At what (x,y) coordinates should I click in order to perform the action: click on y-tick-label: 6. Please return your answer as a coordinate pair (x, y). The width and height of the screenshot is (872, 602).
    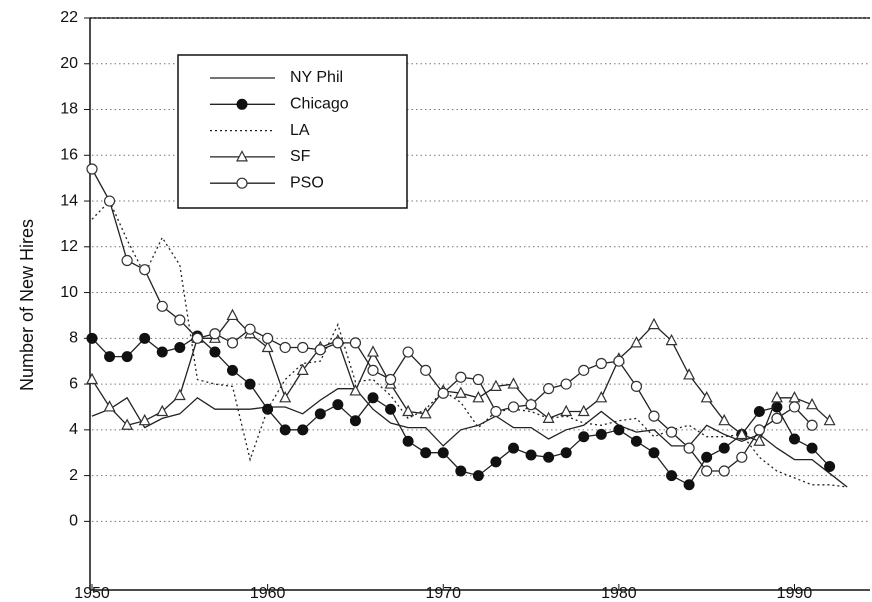
    Looking at the image, I should click on (73, 383).